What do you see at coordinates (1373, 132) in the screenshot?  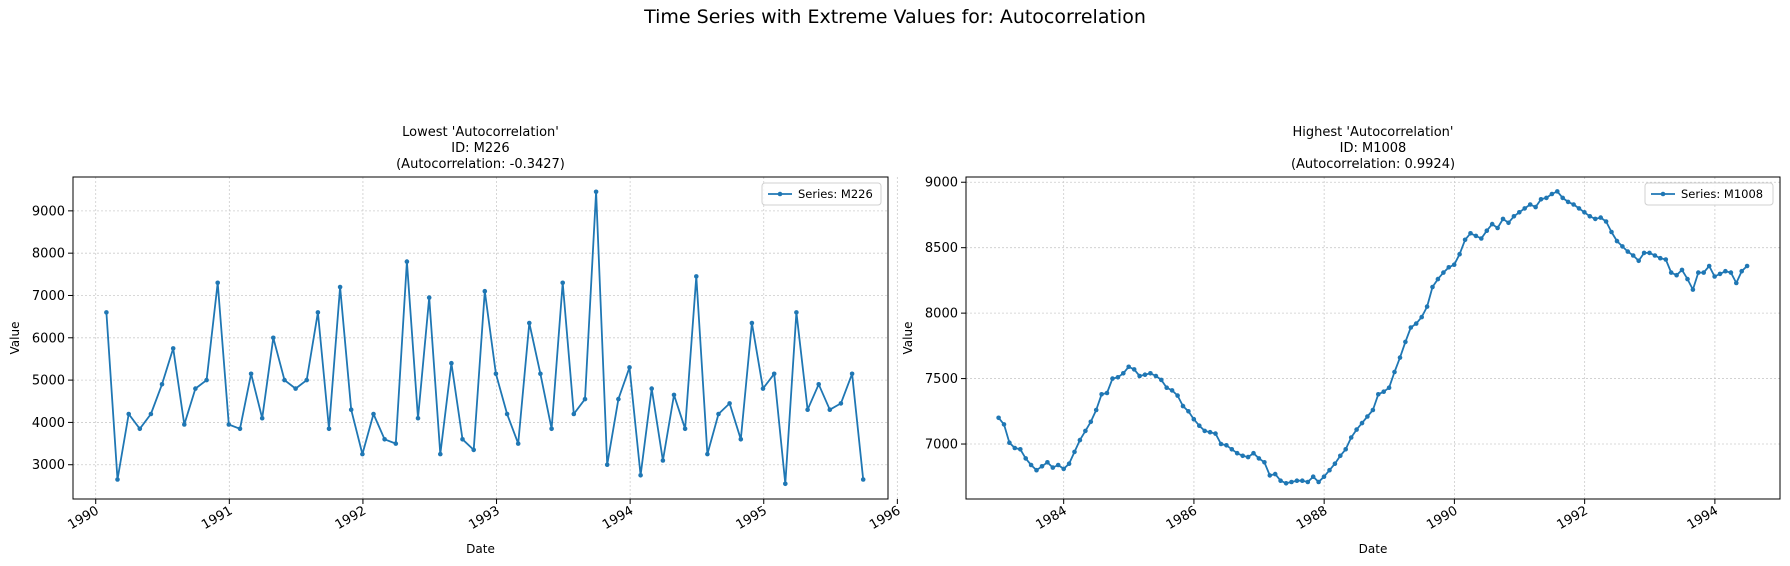 I see `chart-title-line: Highest 'Autocorrelation'` at bounding box center [1373, 132].